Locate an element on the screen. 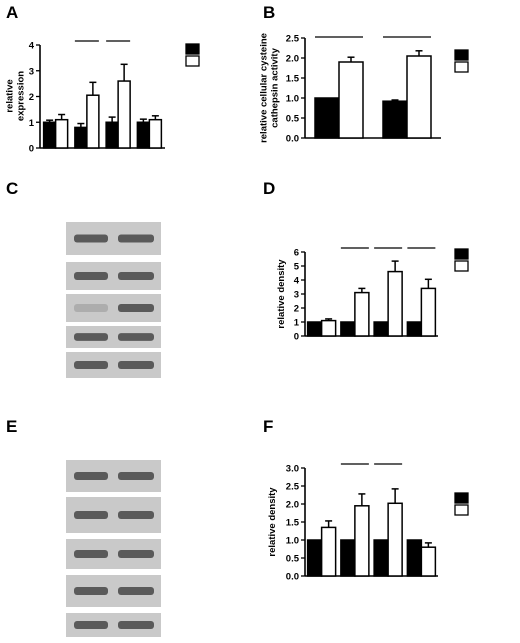 This screenshot has height=643, width=520. y-tick-label: 5 is located at coordinates (297, 267).